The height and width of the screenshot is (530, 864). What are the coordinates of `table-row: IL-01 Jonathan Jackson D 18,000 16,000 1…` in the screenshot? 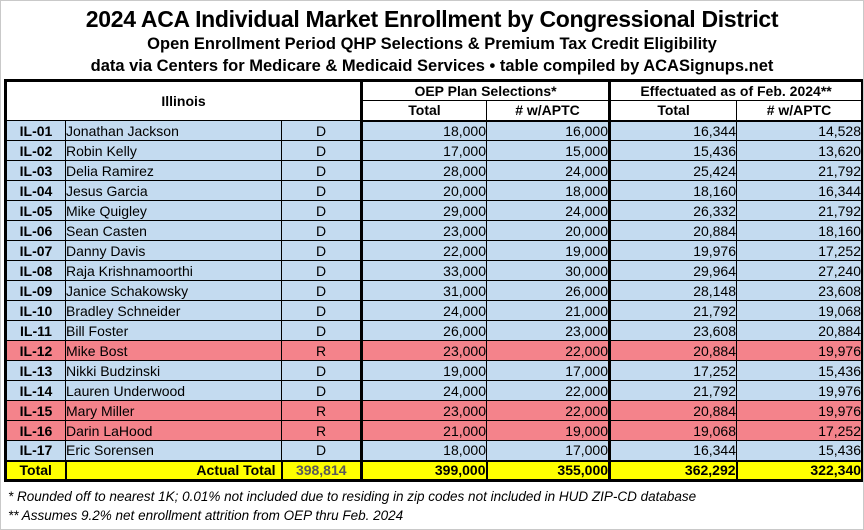 It's located at (434, 130).